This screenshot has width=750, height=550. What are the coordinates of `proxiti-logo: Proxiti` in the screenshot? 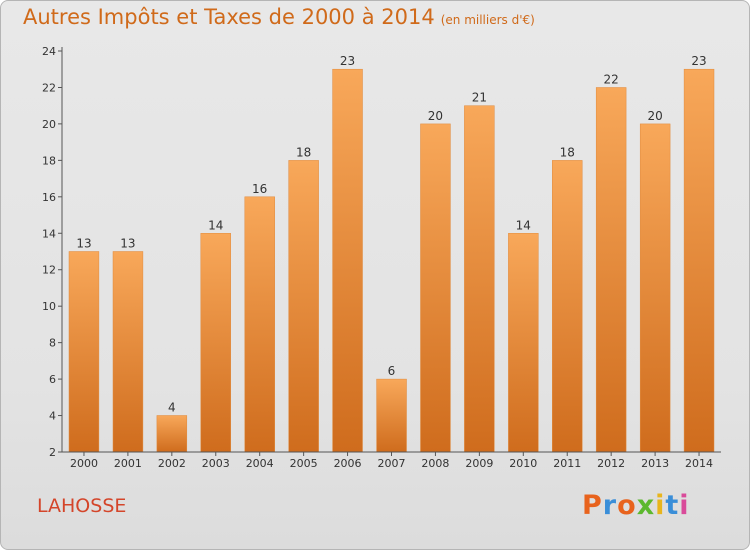 It's located at (636, 505).